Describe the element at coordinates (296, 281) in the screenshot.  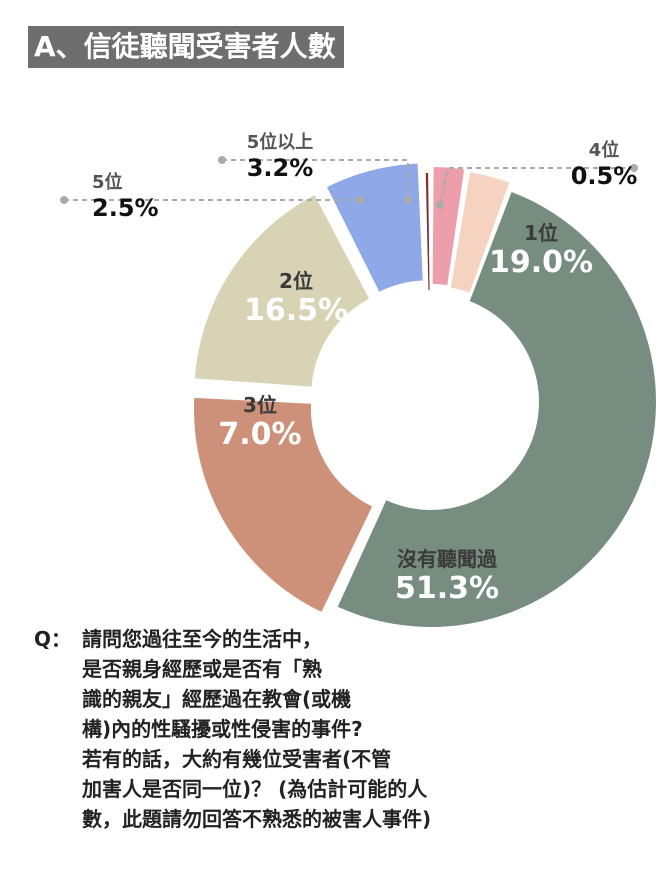
I see `slice-category-label-2: 2位` at that location.